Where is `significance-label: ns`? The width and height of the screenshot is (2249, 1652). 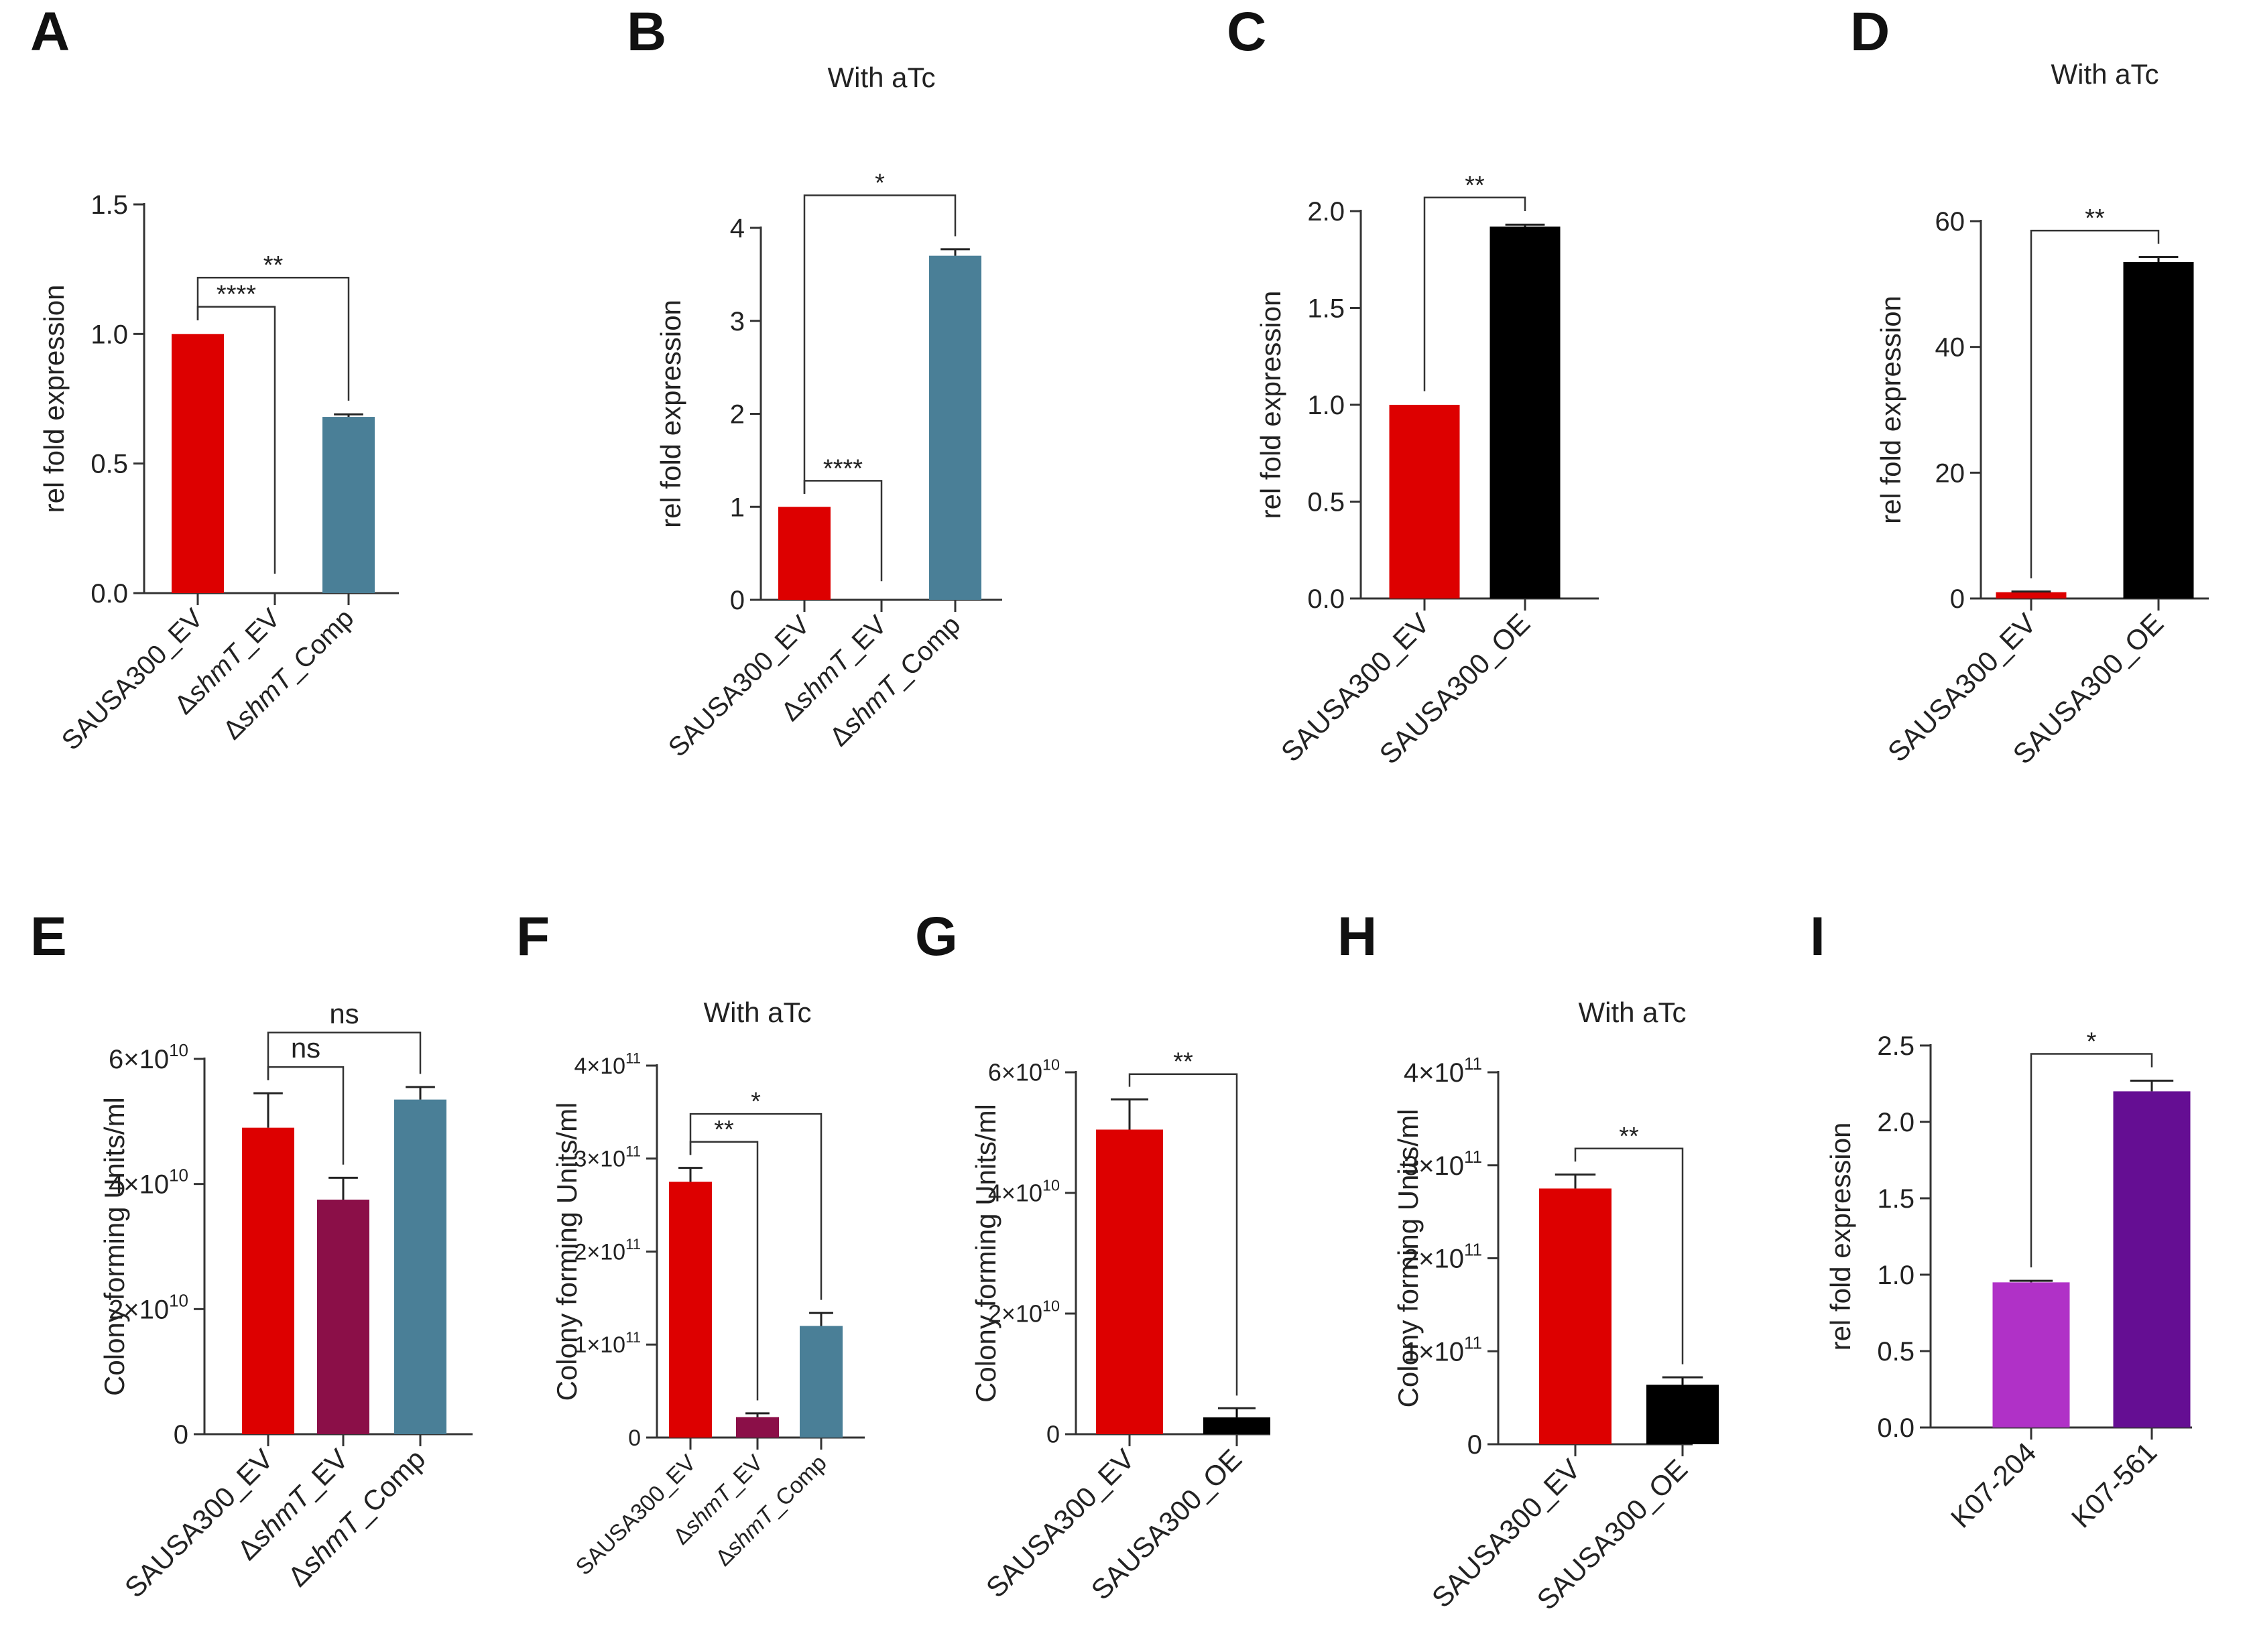
significance-label: ns is located at coordinates (305, 1048).